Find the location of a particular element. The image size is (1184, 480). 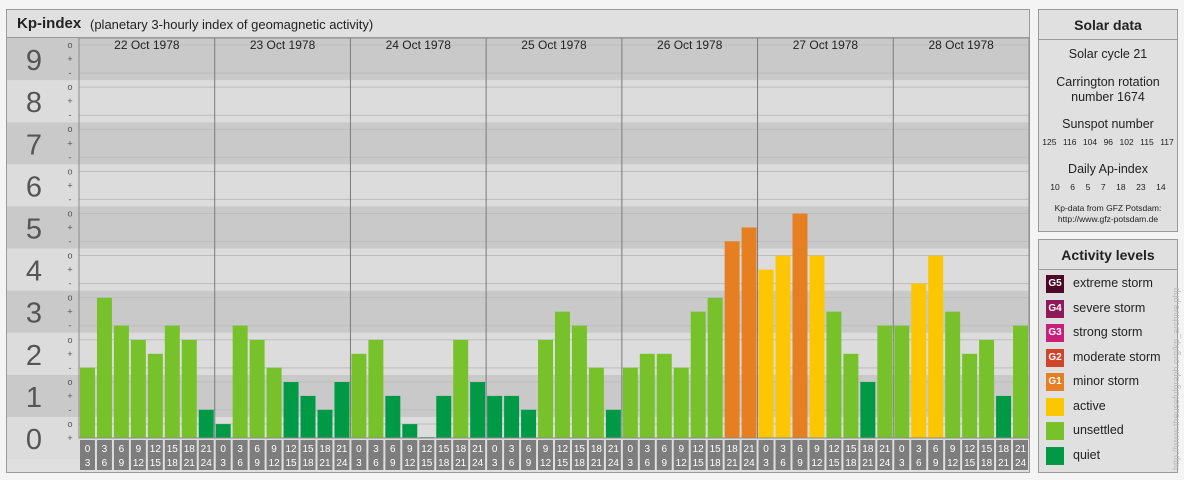

activity-level-swatch: G3 is located at coordinates (1055, 333).